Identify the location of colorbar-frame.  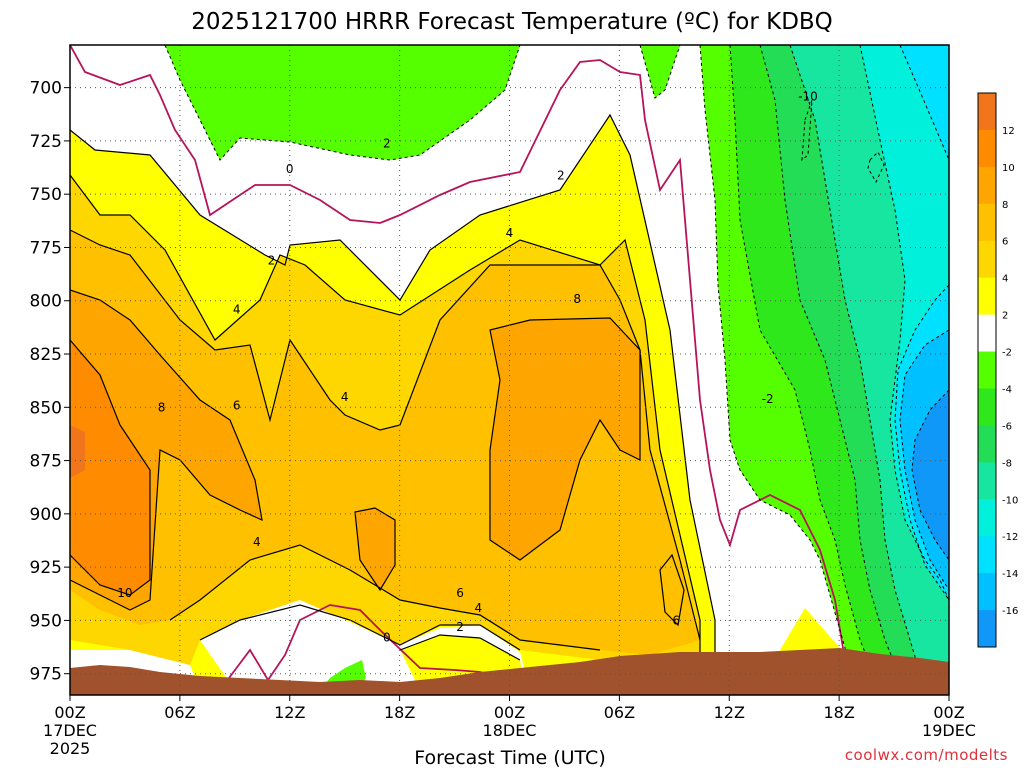
(987, 370).